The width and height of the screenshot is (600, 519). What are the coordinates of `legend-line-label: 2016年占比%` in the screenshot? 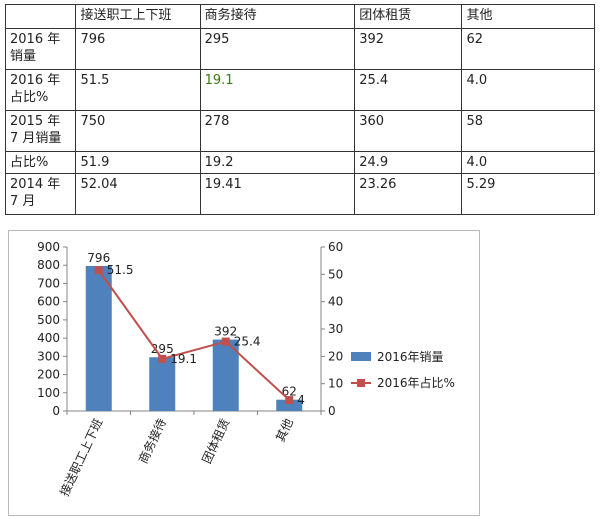 It's located at (416, 382).